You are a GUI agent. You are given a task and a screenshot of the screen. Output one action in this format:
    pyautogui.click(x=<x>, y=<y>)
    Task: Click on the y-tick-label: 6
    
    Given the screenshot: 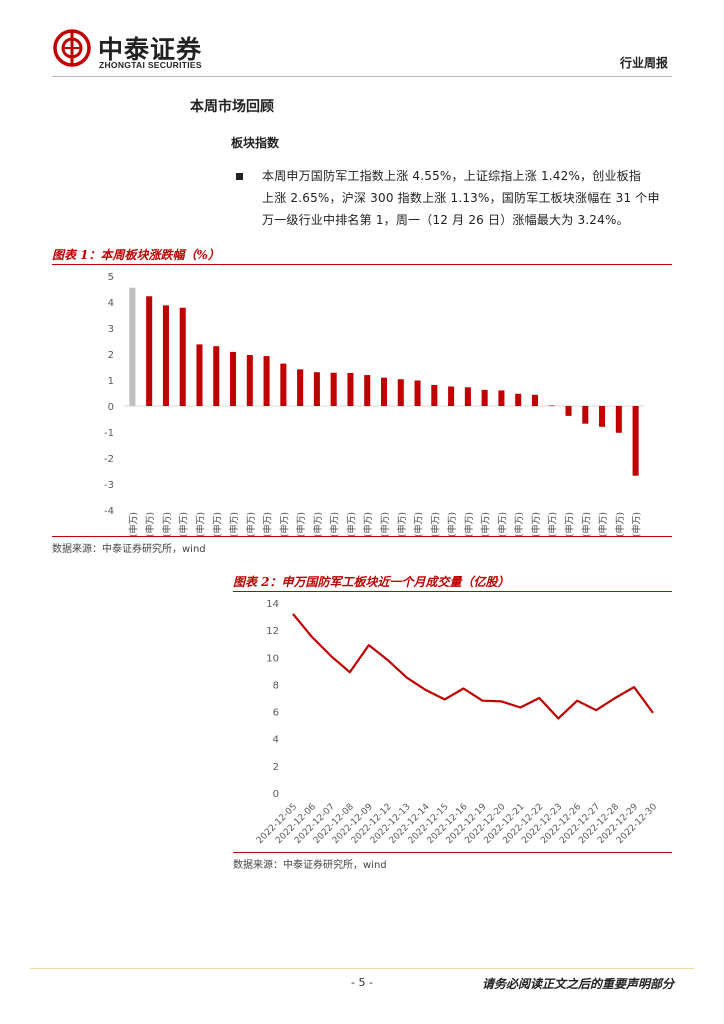 What is the action you would take?
    pyautogui.click(x=276, y=713)
    